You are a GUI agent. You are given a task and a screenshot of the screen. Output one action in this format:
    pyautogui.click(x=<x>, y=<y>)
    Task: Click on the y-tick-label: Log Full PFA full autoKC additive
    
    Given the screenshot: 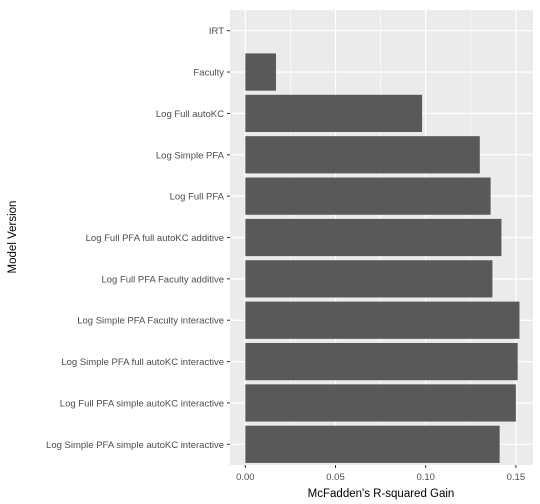 What is the action you would take?
    pyautogui.click(x=155, y=238)
    